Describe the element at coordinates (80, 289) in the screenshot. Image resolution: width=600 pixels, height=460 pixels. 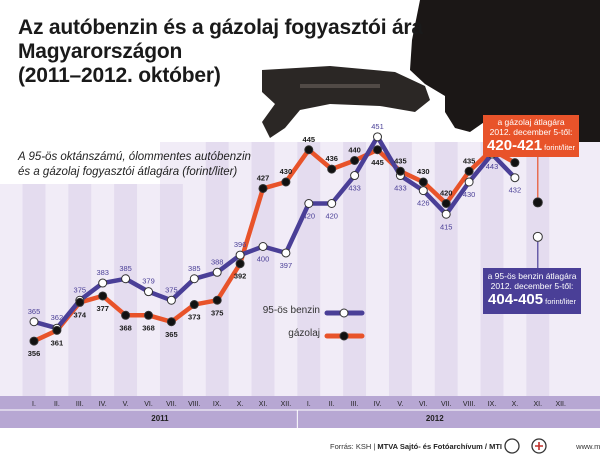
I see `benzin-data-label: 375` at that location.